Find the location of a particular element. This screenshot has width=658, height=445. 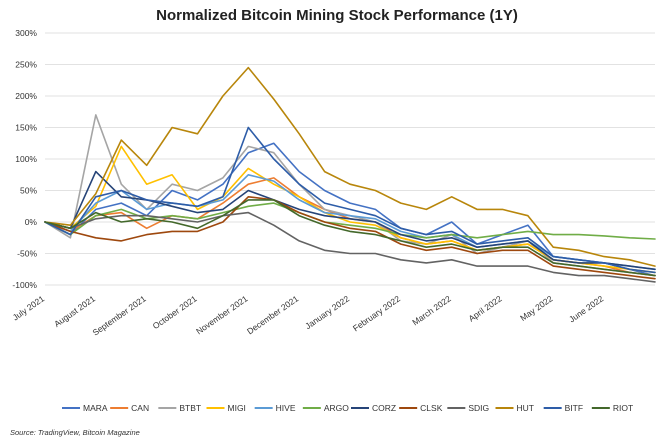

x-tick-label: January 2022 is located at coordinates (327, 312).